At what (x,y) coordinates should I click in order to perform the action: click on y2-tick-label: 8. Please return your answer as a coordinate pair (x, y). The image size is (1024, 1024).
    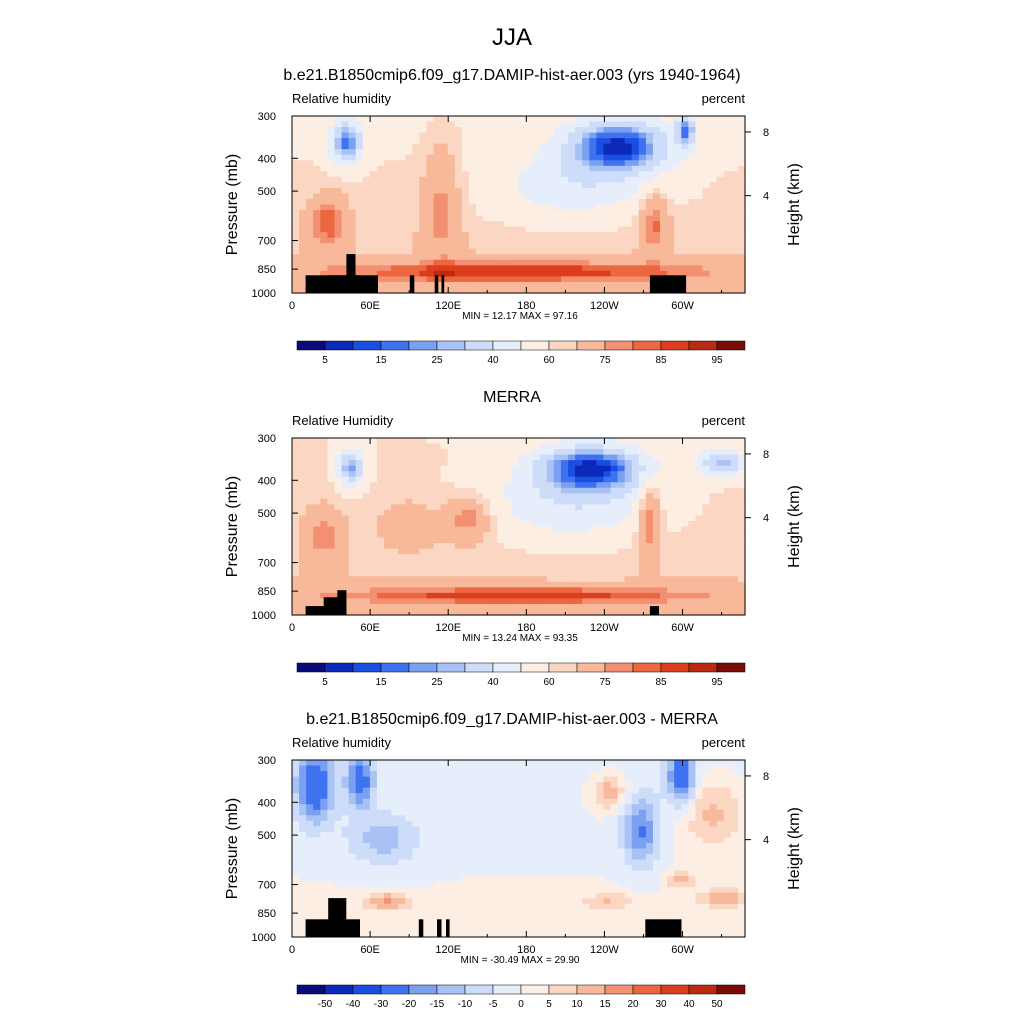
    Looking at the image, I should click on (766, 455).